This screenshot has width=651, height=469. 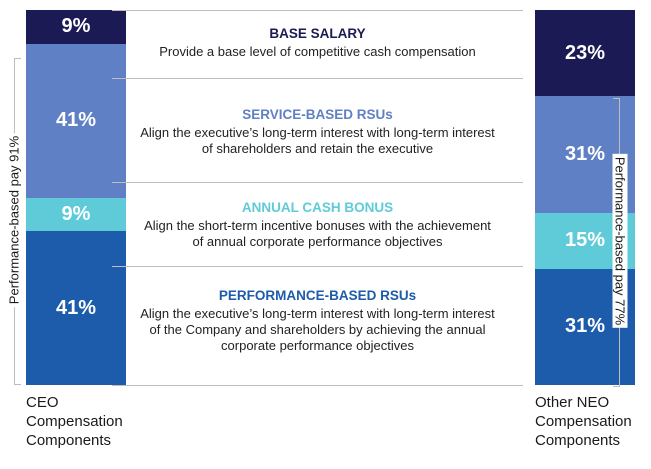 What do you see at coordinates (572, 402) in the screenshot?
I see `neo-caption-line: Other NEO` at bounding box center [572, 402].